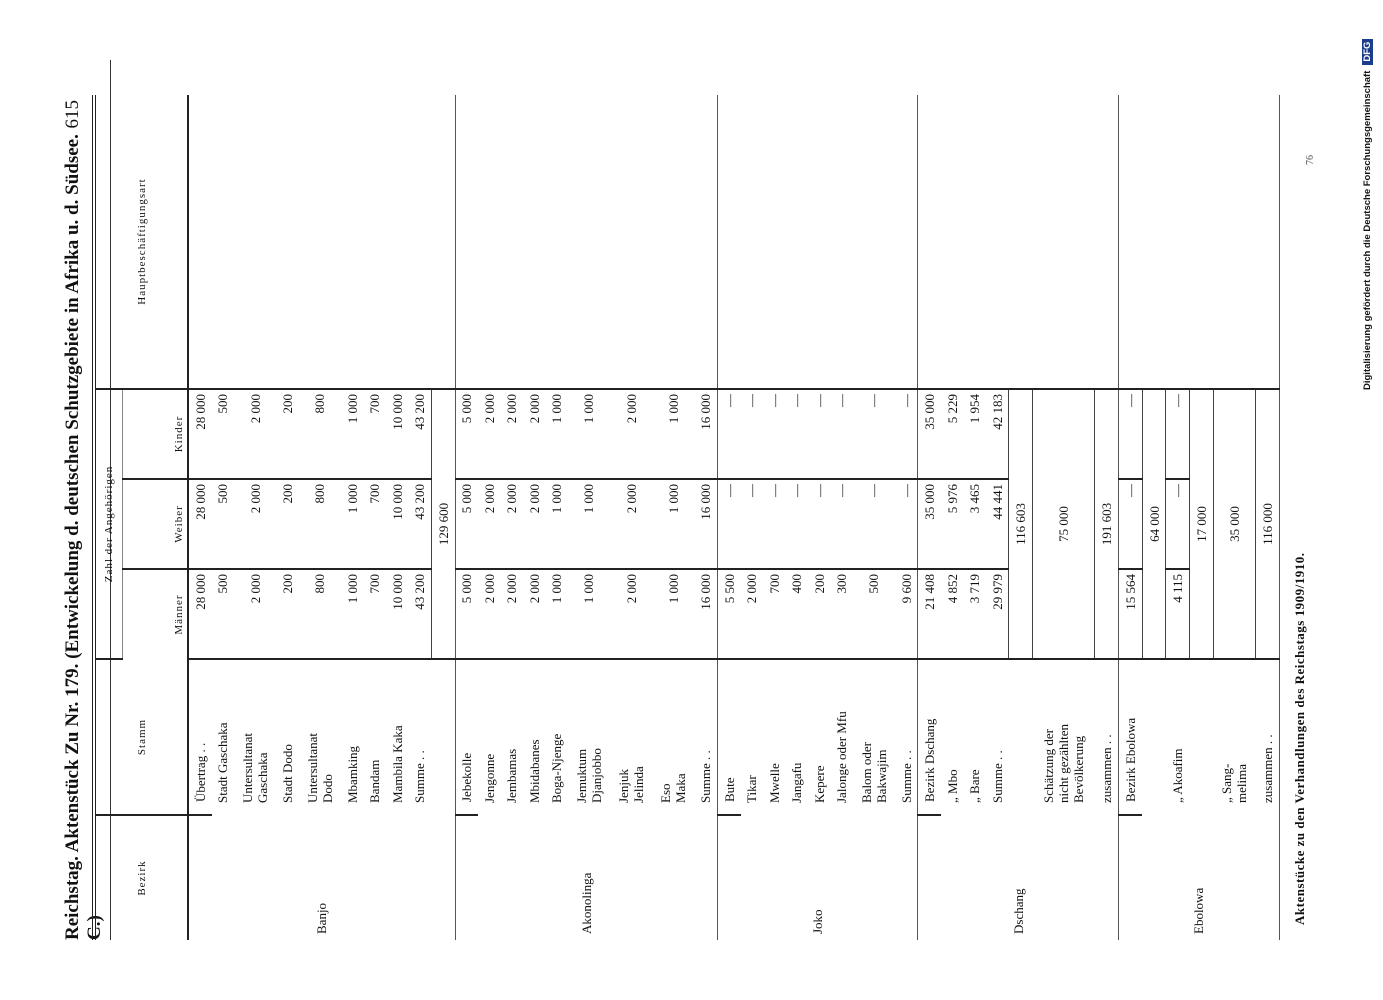 This screenshot has height=1000, width=1383. What do you see at coordinates (255, 517) in the screenshot?
I see `table-row: Untersultanat Gaschaka 2 000 2 000 2 000` at bounding box center [255, 517].